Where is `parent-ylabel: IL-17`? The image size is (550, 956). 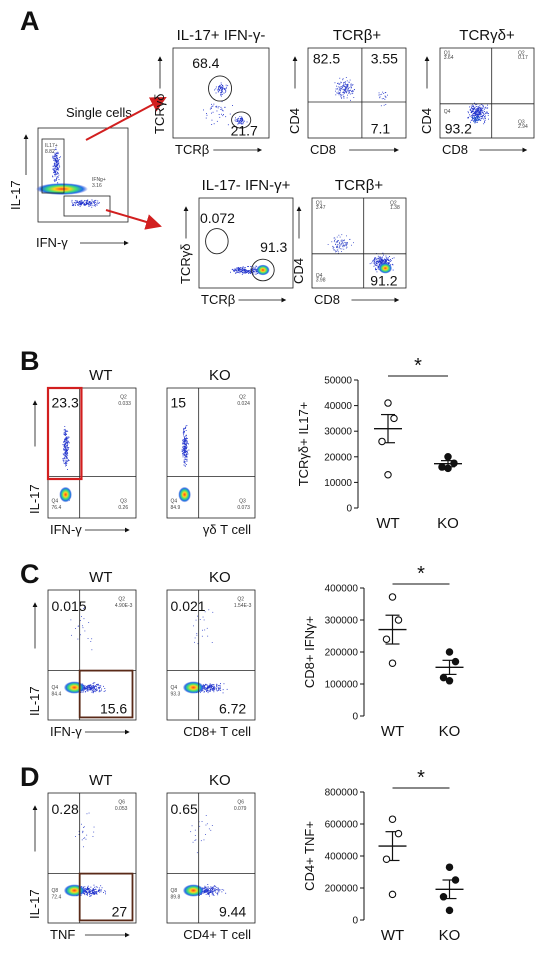
parent-ylabel: IL-17 is located at coordinates (15, 195).